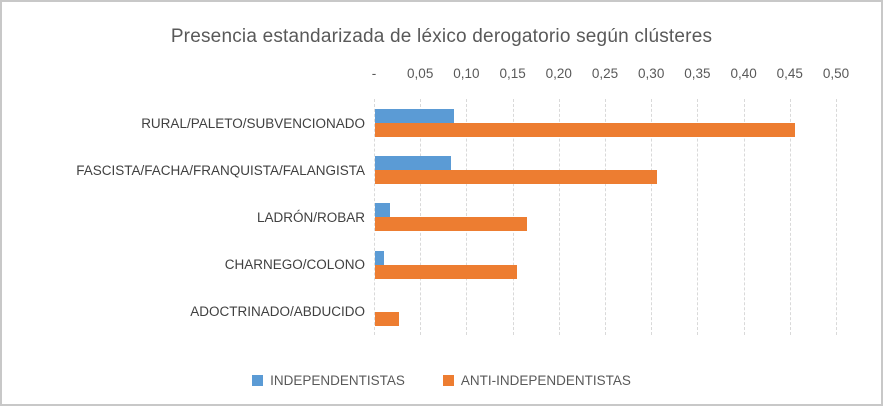 The image size is (883, 406). I want to click on axis-tick-label: 0,15, so click(512, 73).